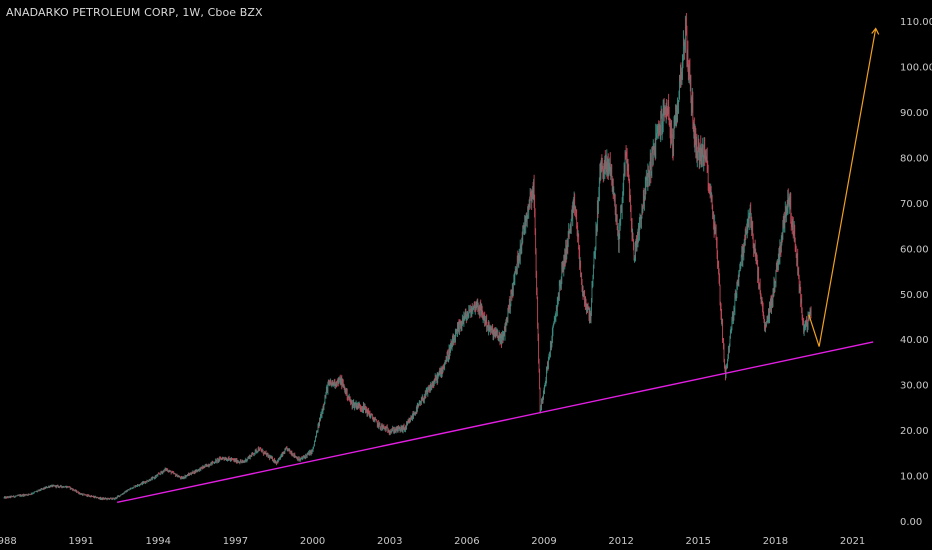 Image resolution: width=932 pixels, height=550 pixels. What do you see at coordinates (80, 541) in the screenshot?
I see `time-tick-label: 1991` at bounding box center [80, 541].